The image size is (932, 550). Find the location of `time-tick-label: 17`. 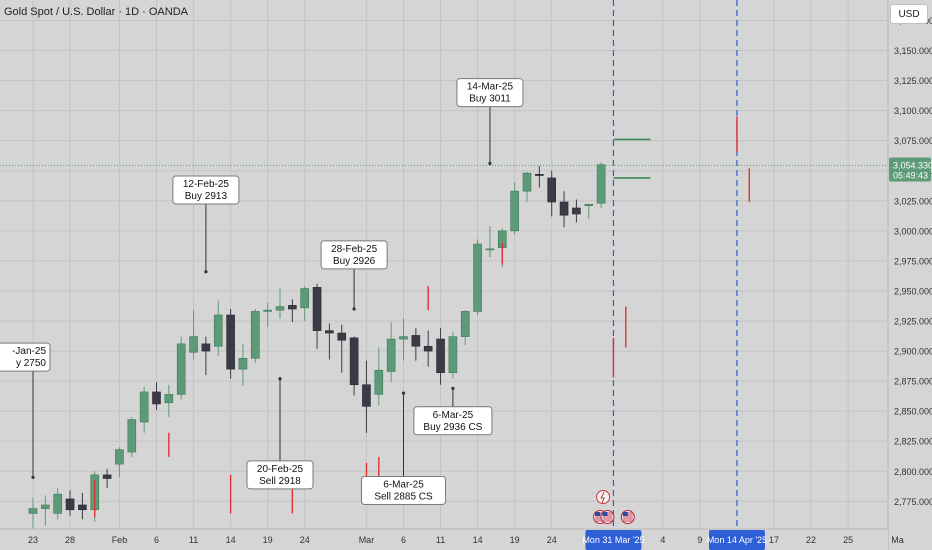

time-tick-label: 17 is located at coordinates (774, 540).